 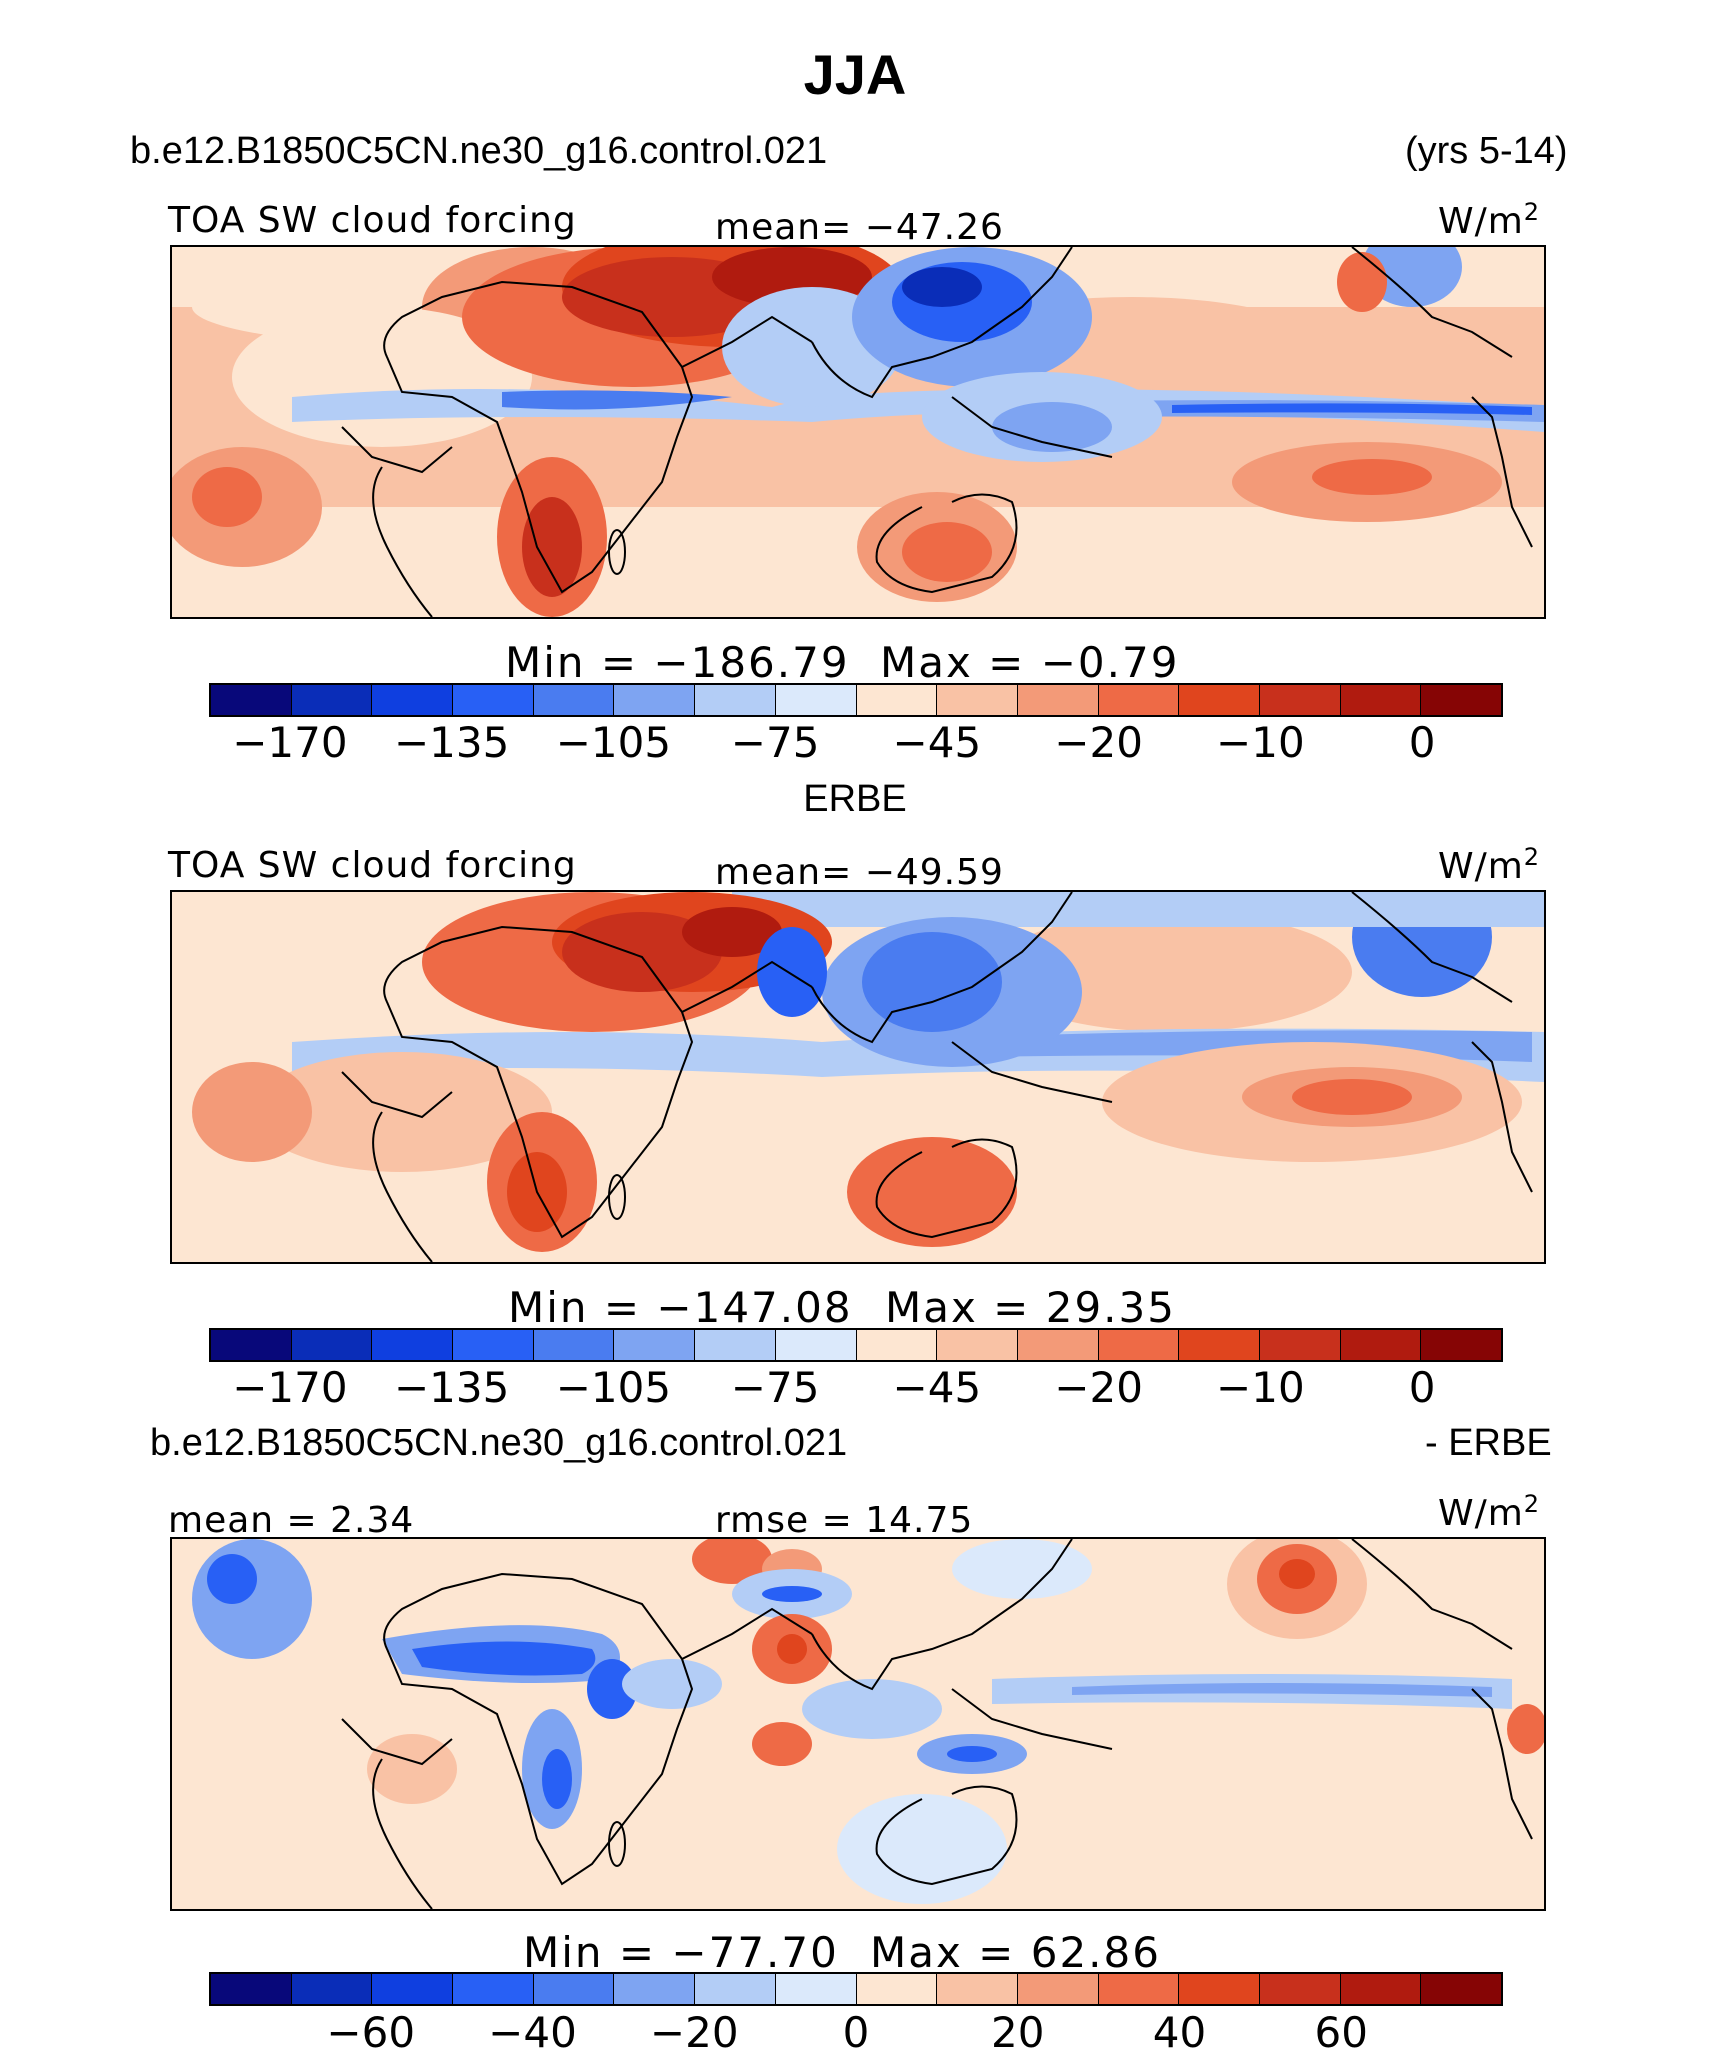 I want to click on panel1-caption: ERBE, so click(x=855, y=799).